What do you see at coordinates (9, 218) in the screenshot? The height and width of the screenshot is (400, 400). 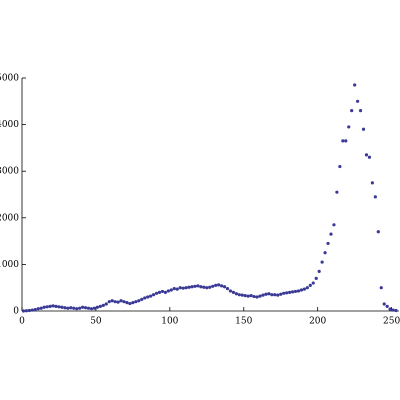 I see `y-tick-label: 2000` at bounding box center [9, 218].